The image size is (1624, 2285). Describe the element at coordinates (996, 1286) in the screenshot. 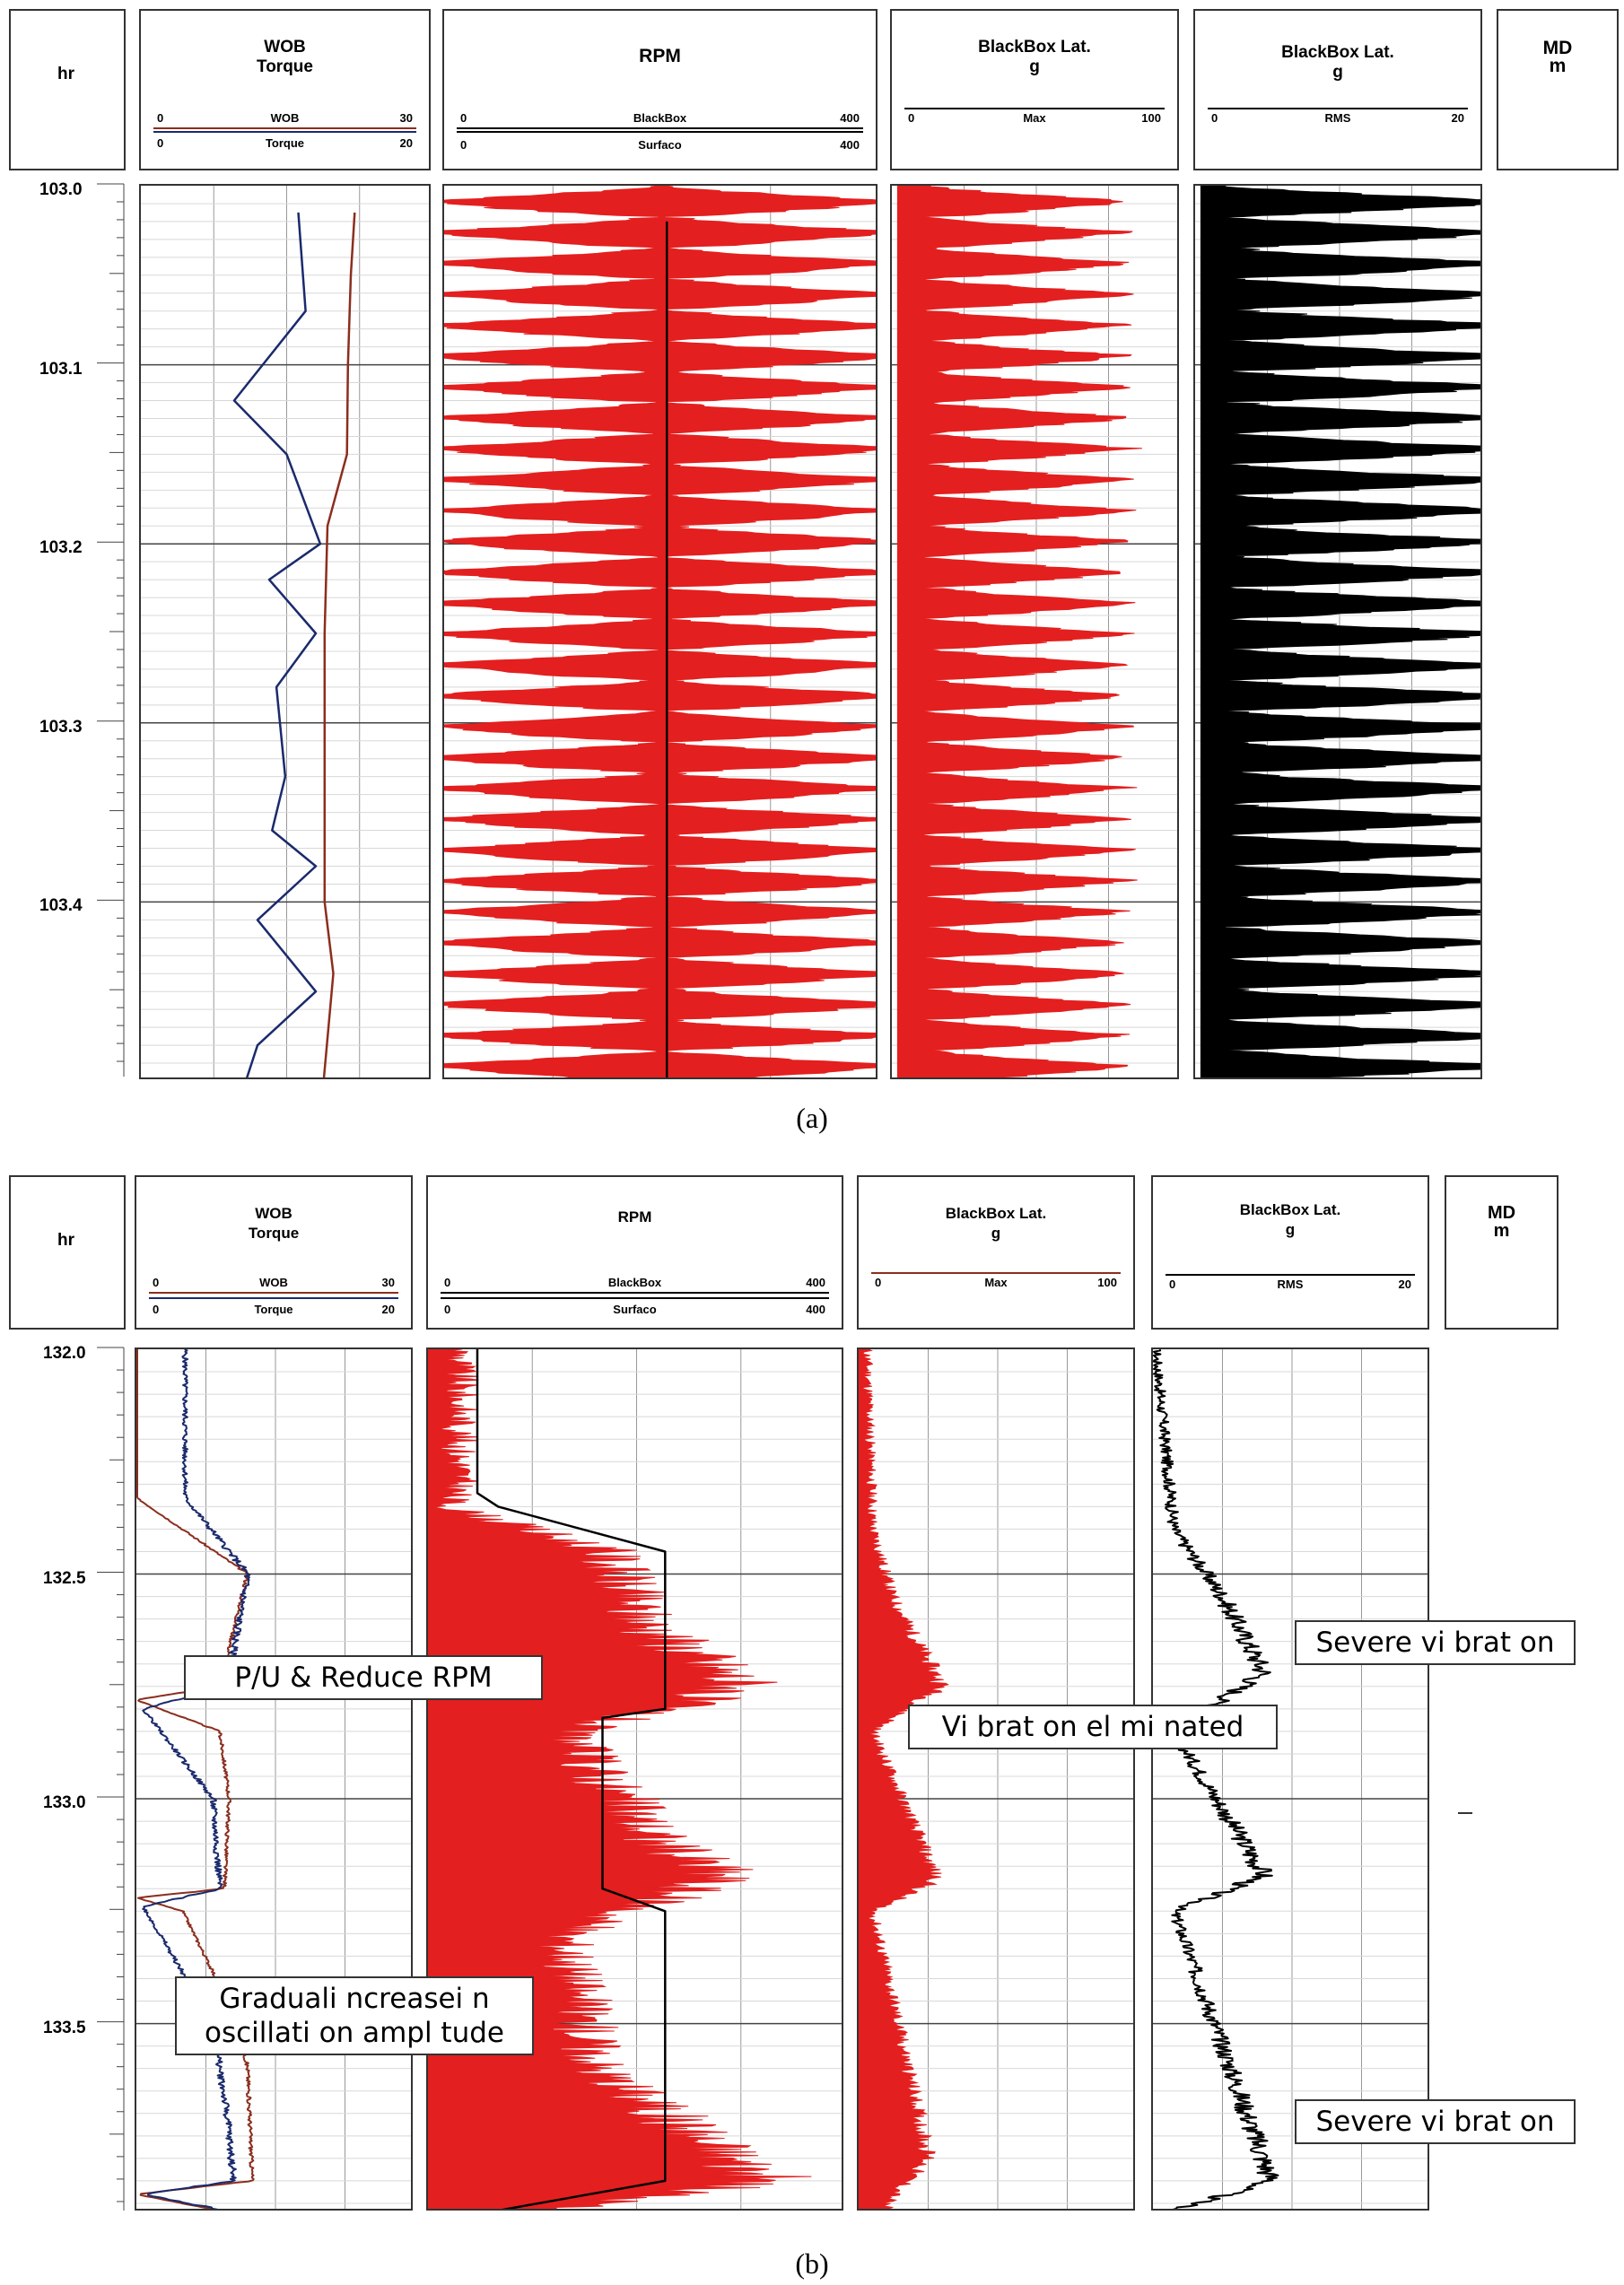

I see `max-scale: 0 Max 100` at that location.